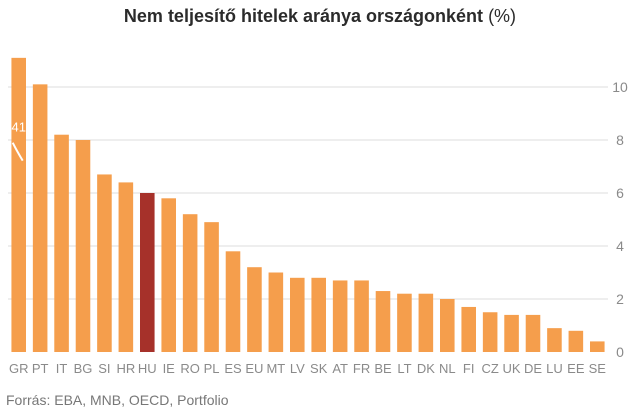  What do you see at coordinates (104, 263) in the screenshot?
I see `bar-si` at bounding box center [104, 263].